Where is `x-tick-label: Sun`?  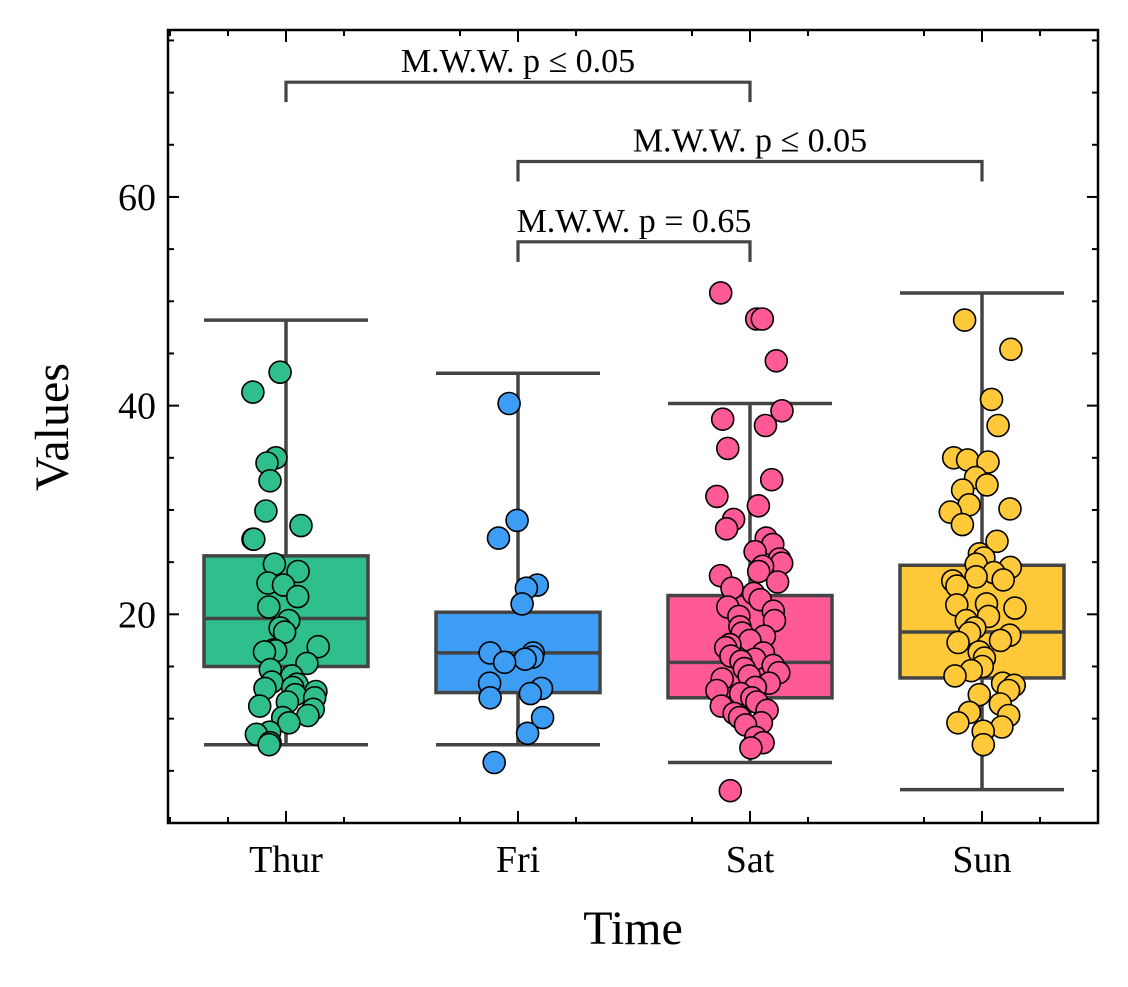 x-tick-label: Sun is located at coordinates (981, 860).